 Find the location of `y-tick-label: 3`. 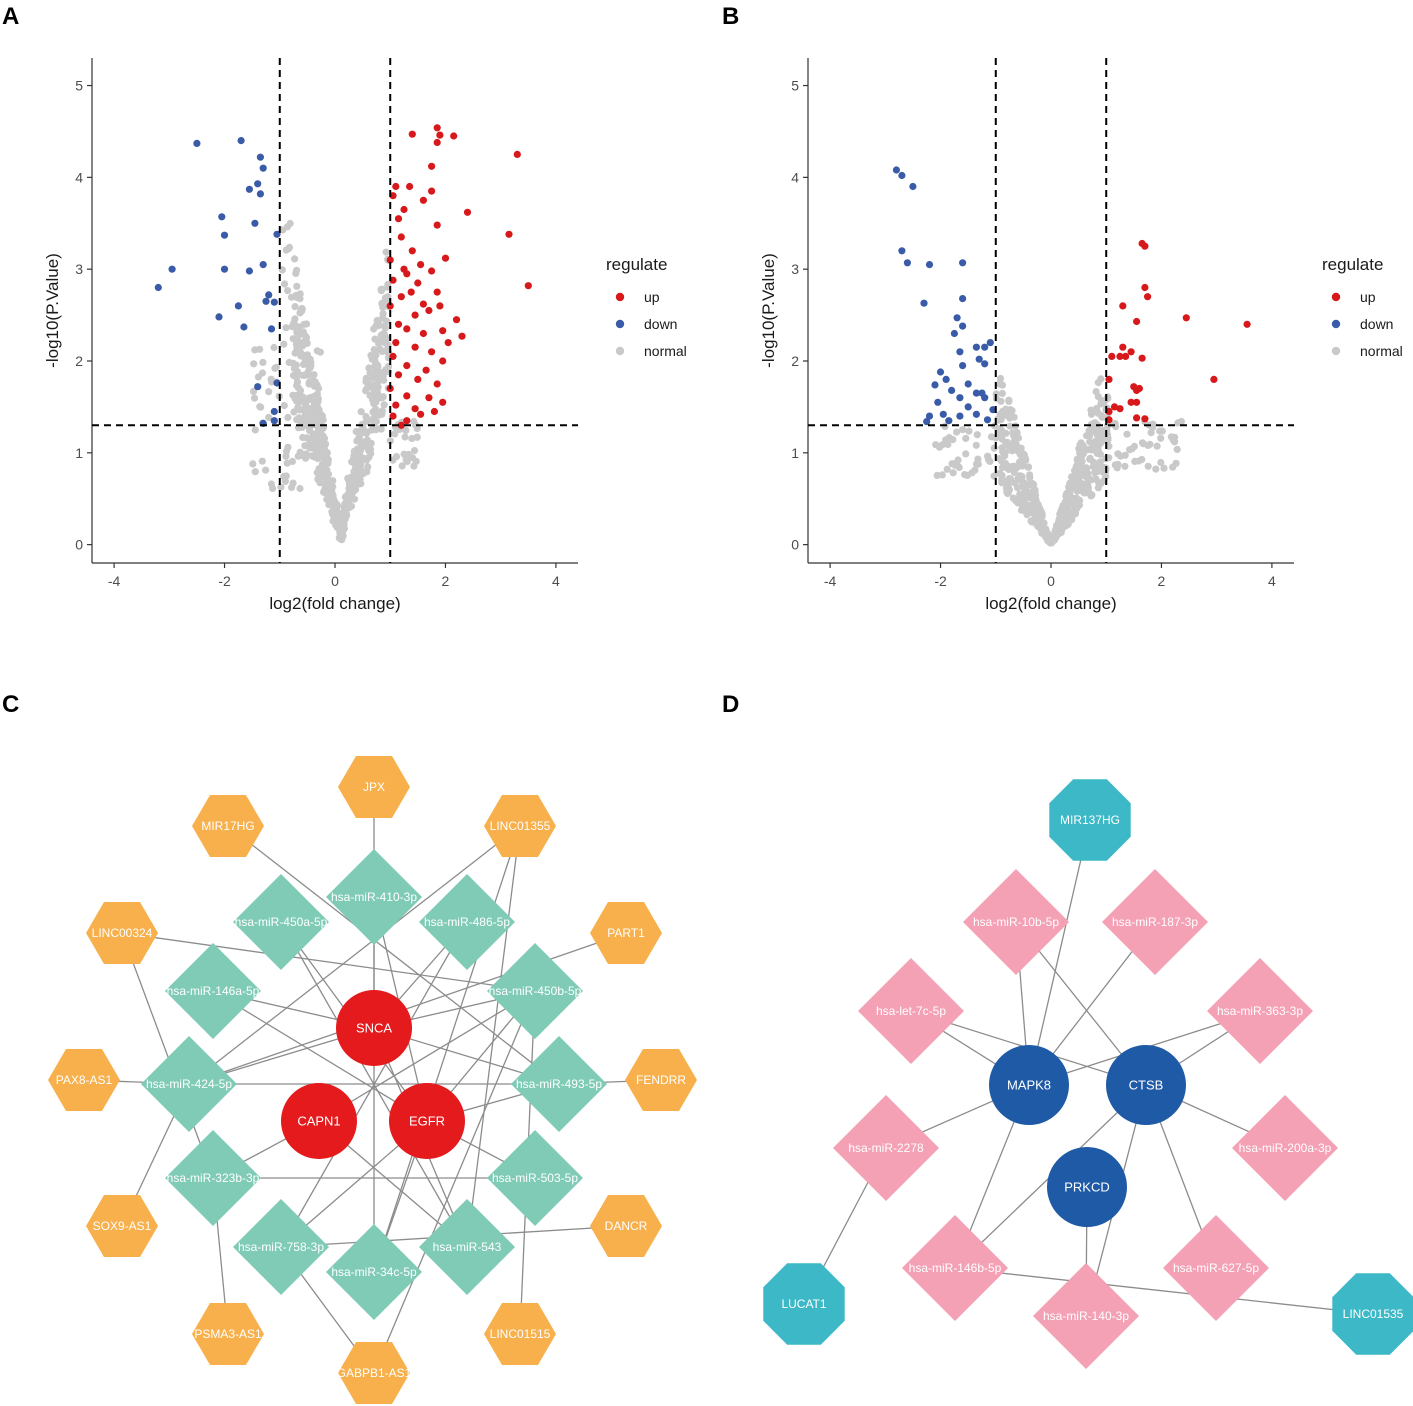

y-tick-label: 3 is located at coordinates (79, 269).